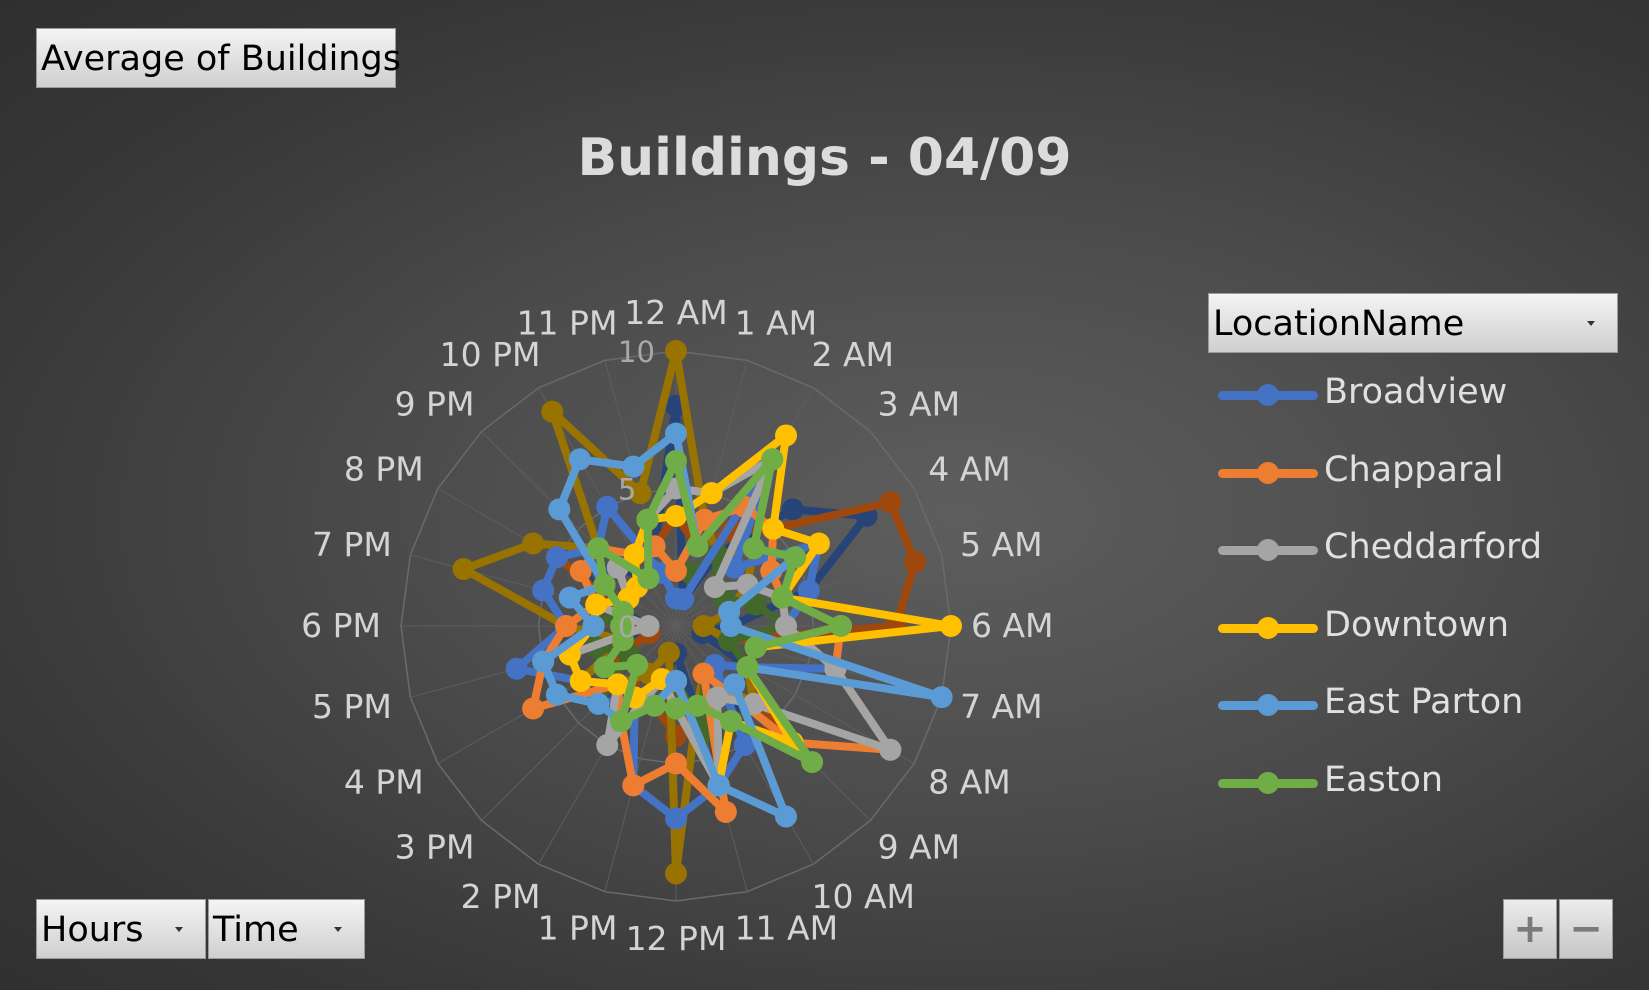 The width and height of the screenshot is (1649, 990). What do you see at coordinates (218, 58) in the screenshot?
I see `values-field-button: Average of Buildings` at bounding box center [218, 58].